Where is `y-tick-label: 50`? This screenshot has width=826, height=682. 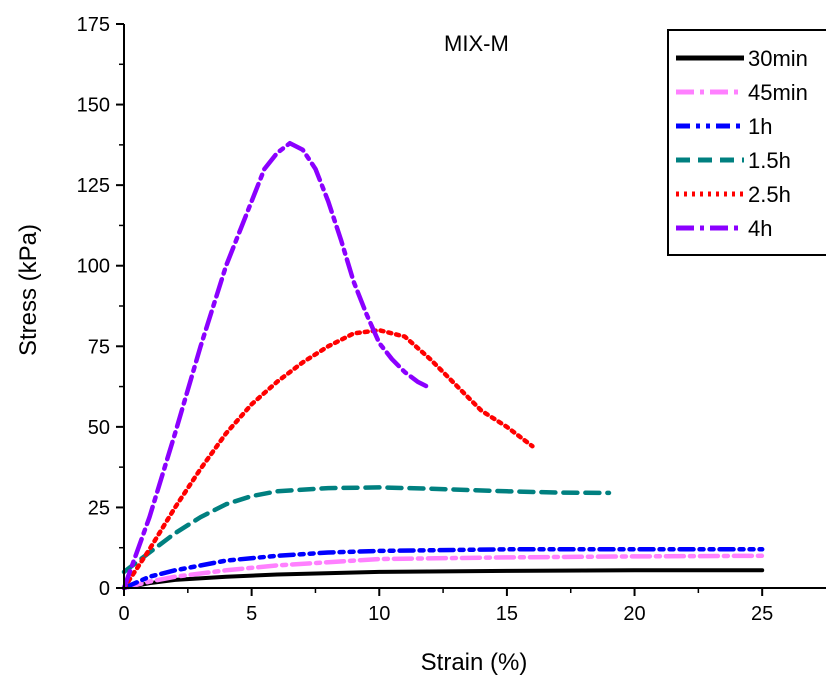 y-tick-label: 50 is located at coordinates (99, 428).